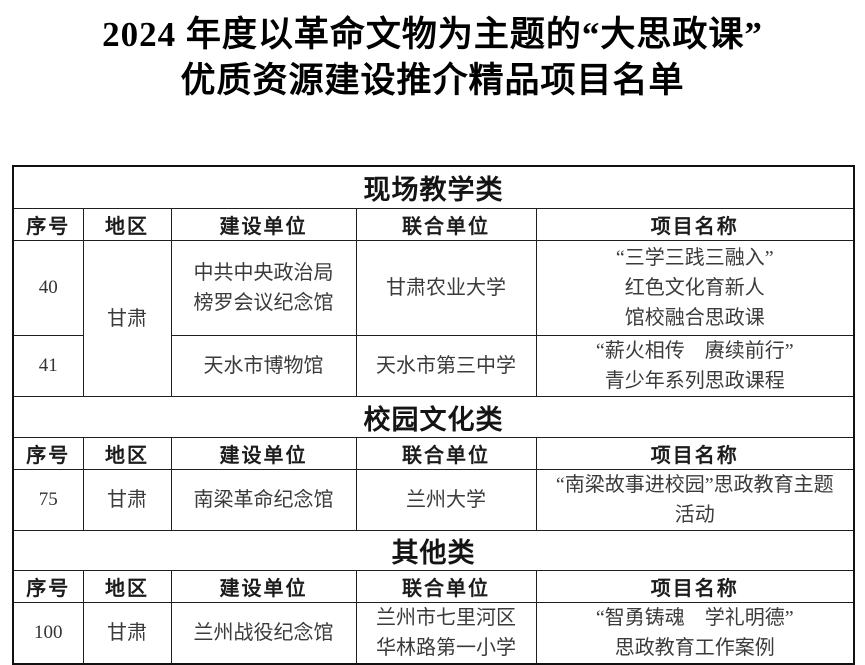  I want to click on page-title-line-2: 优质资源建设推介精品项目名单, so click(432, 80).